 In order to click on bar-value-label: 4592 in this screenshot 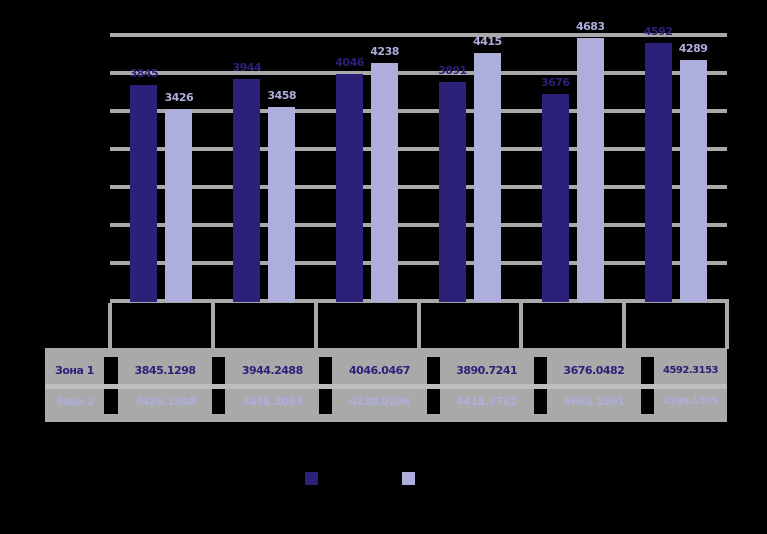, I will do `click(658, 32)`.